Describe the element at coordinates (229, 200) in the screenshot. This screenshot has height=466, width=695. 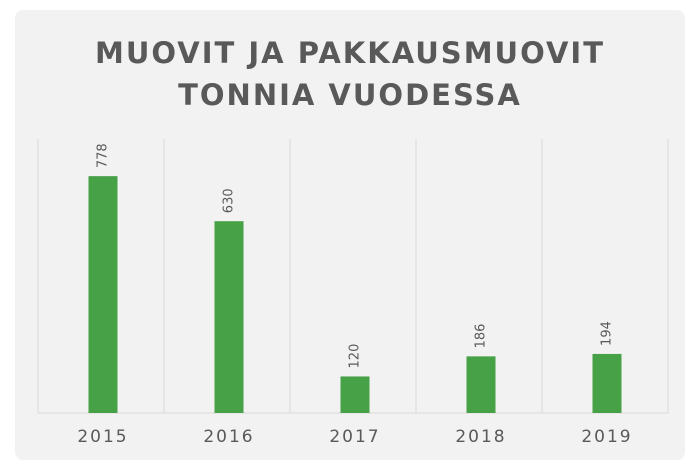
I see `value-label: 630` at that location.